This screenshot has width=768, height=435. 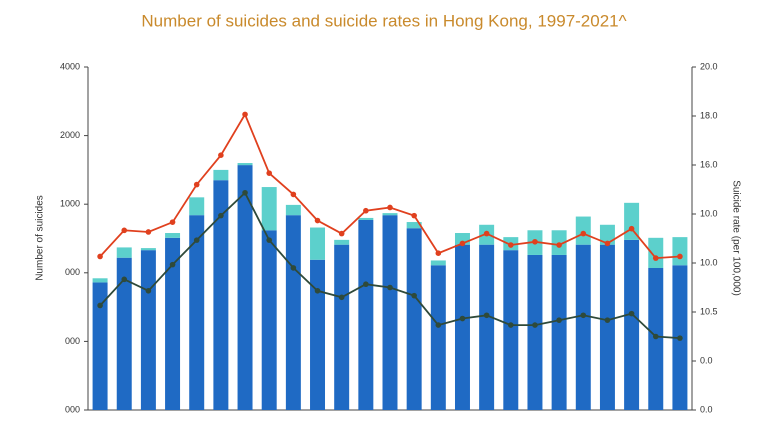 What do you see at coordinates (706, 409) in the screenshot?
I see `y2-tick-label: 0.0` at bounding box center [706, 409].